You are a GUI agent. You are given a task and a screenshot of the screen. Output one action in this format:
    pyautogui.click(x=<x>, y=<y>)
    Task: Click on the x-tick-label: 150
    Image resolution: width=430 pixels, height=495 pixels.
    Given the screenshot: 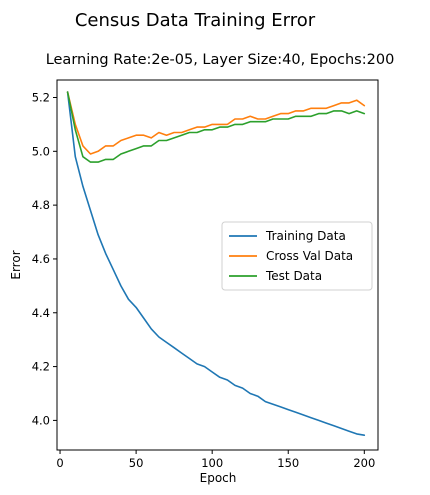 What is the action you would take?
    pyautogui.click(x=288, y=463)
    